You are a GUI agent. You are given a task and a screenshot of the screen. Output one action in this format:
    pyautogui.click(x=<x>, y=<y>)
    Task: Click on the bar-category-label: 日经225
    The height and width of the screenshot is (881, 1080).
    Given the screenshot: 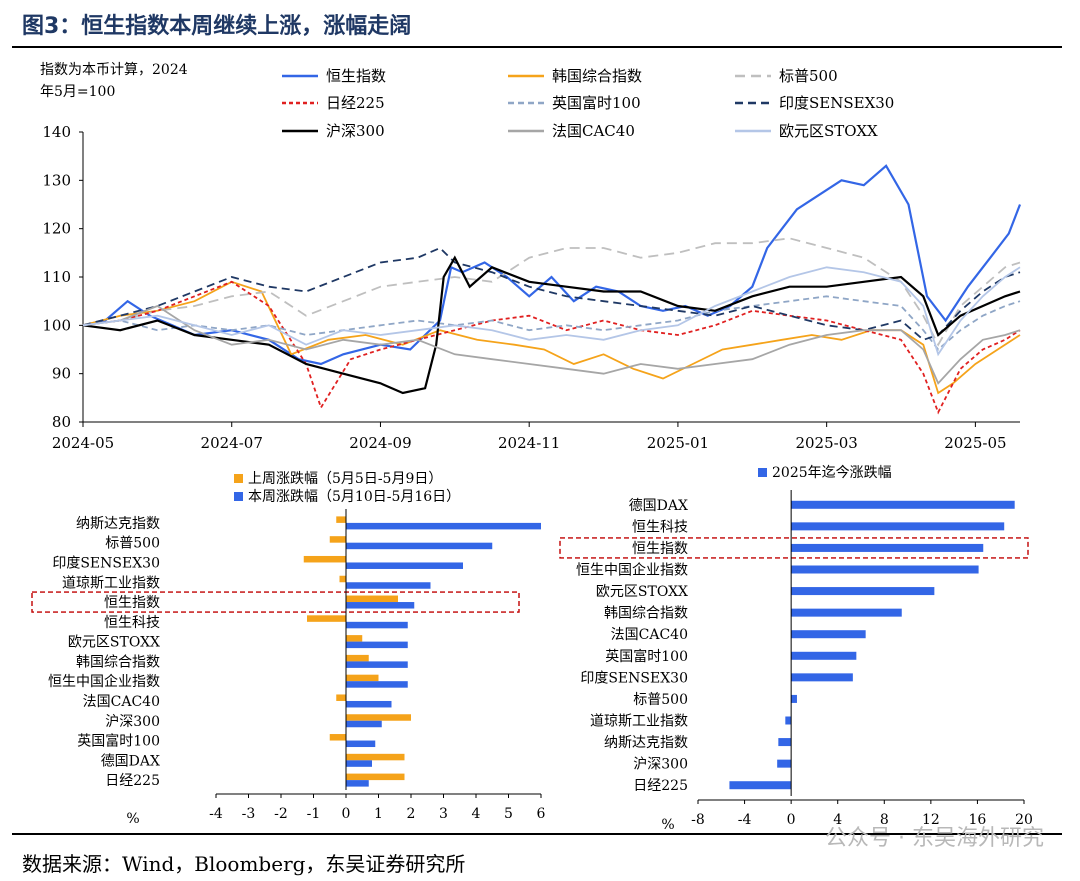 What is the action you would take?
    pyautogui.click(x=660, y=786)
    